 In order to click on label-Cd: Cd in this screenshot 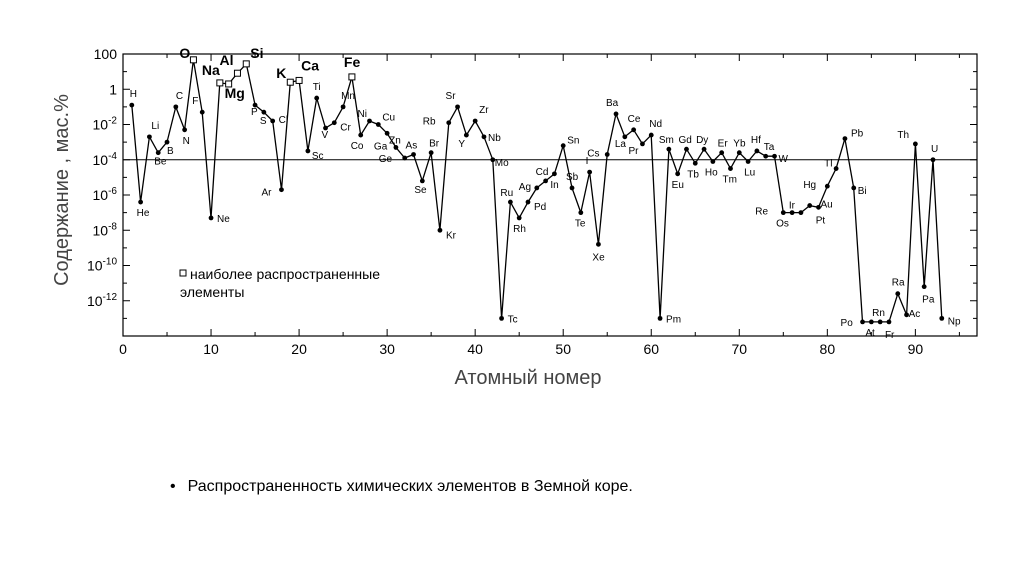, I will do `click(542, 172)`.